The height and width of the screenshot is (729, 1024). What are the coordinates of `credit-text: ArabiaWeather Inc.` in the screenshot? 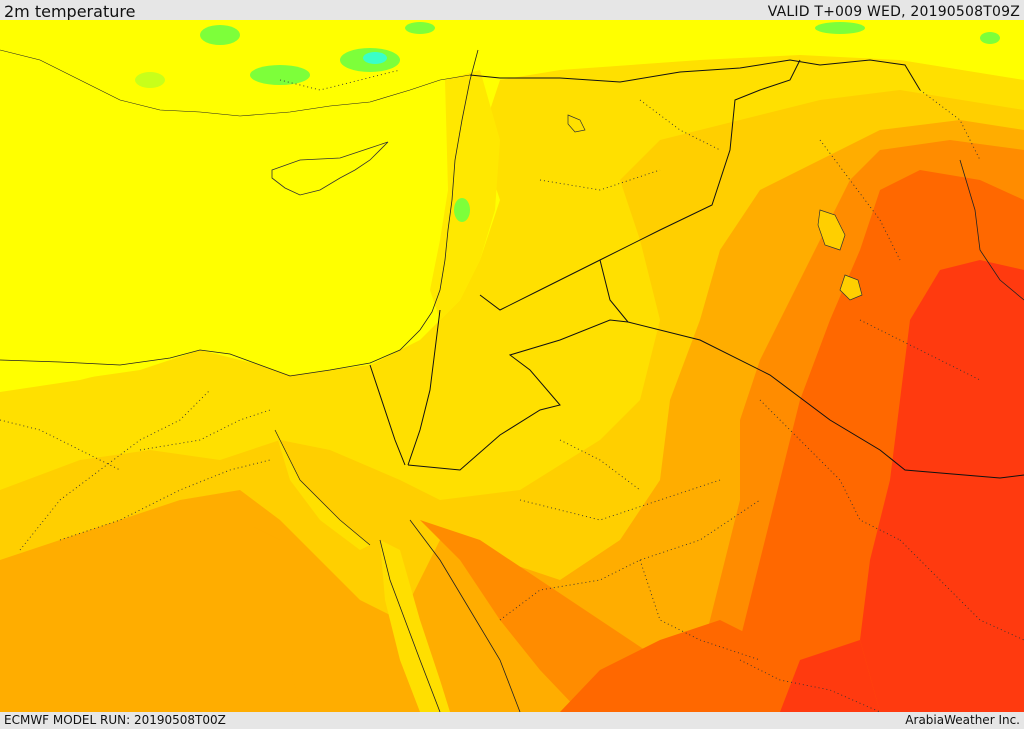 It's located at (962, 720).